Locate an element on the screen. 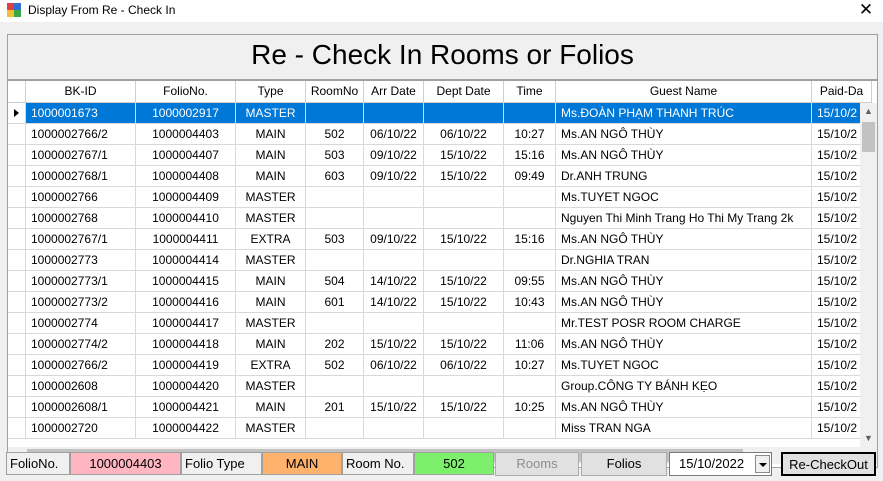 Image resolution: width=883 pixels, height=481 pixels. close-icon: ✕ is located at coordinates (866, 9).